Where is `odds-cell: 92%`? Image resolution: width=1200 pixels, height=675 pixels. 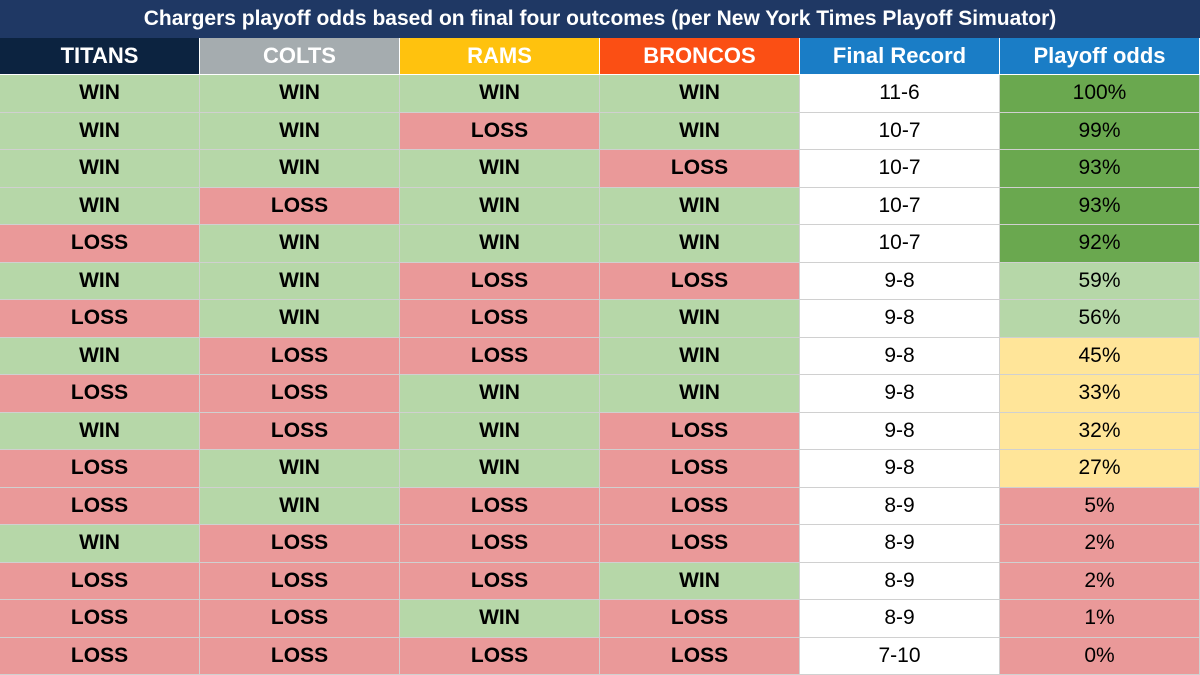 odds-cell: 92% is located at coordinates (1100, 244).